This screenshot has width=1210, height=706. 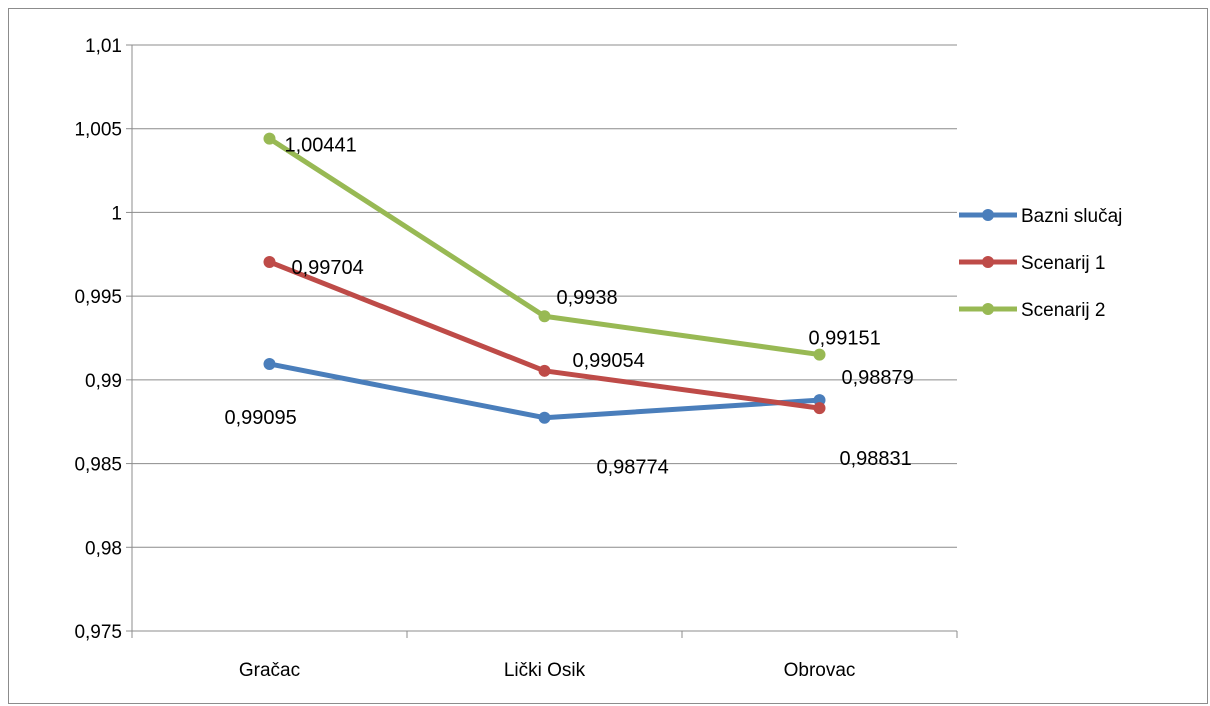 What do you see at coordinates (328, 268) in the screenshot?
I see `data-label: 0,99704` at bounding box center [328, 268].